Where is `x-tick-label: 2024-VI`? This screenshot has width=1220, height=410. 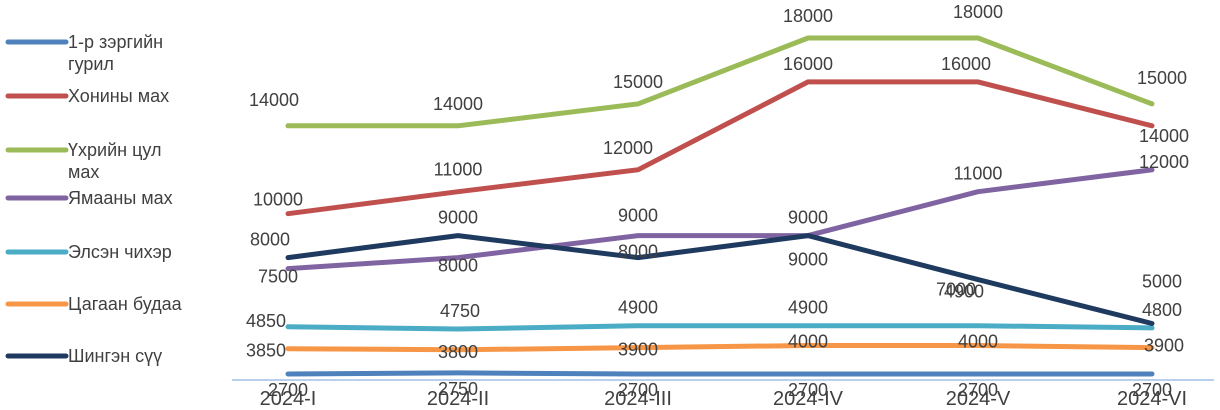
x-tick-label: 2024-VI is located at coordinates (1152, 399).